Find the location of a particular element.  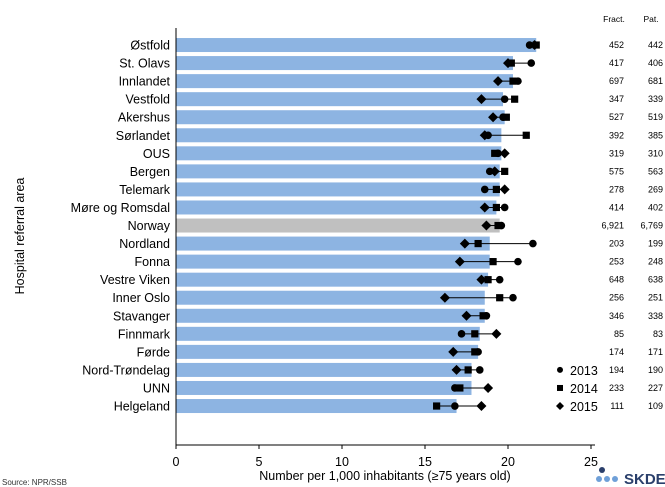

diamond-marker-2015-more-og-romsdal is located at coordinates (484, 207).